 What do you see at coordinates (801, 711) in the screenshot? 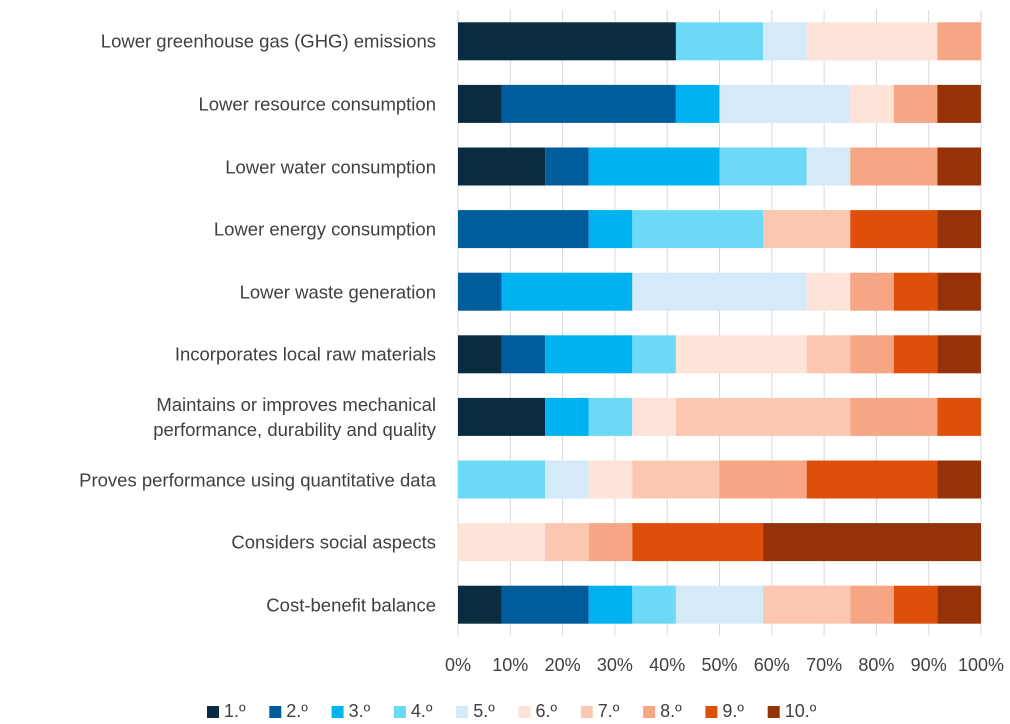
I see `legend-label: 10.º` at bounding box center [801, 711].